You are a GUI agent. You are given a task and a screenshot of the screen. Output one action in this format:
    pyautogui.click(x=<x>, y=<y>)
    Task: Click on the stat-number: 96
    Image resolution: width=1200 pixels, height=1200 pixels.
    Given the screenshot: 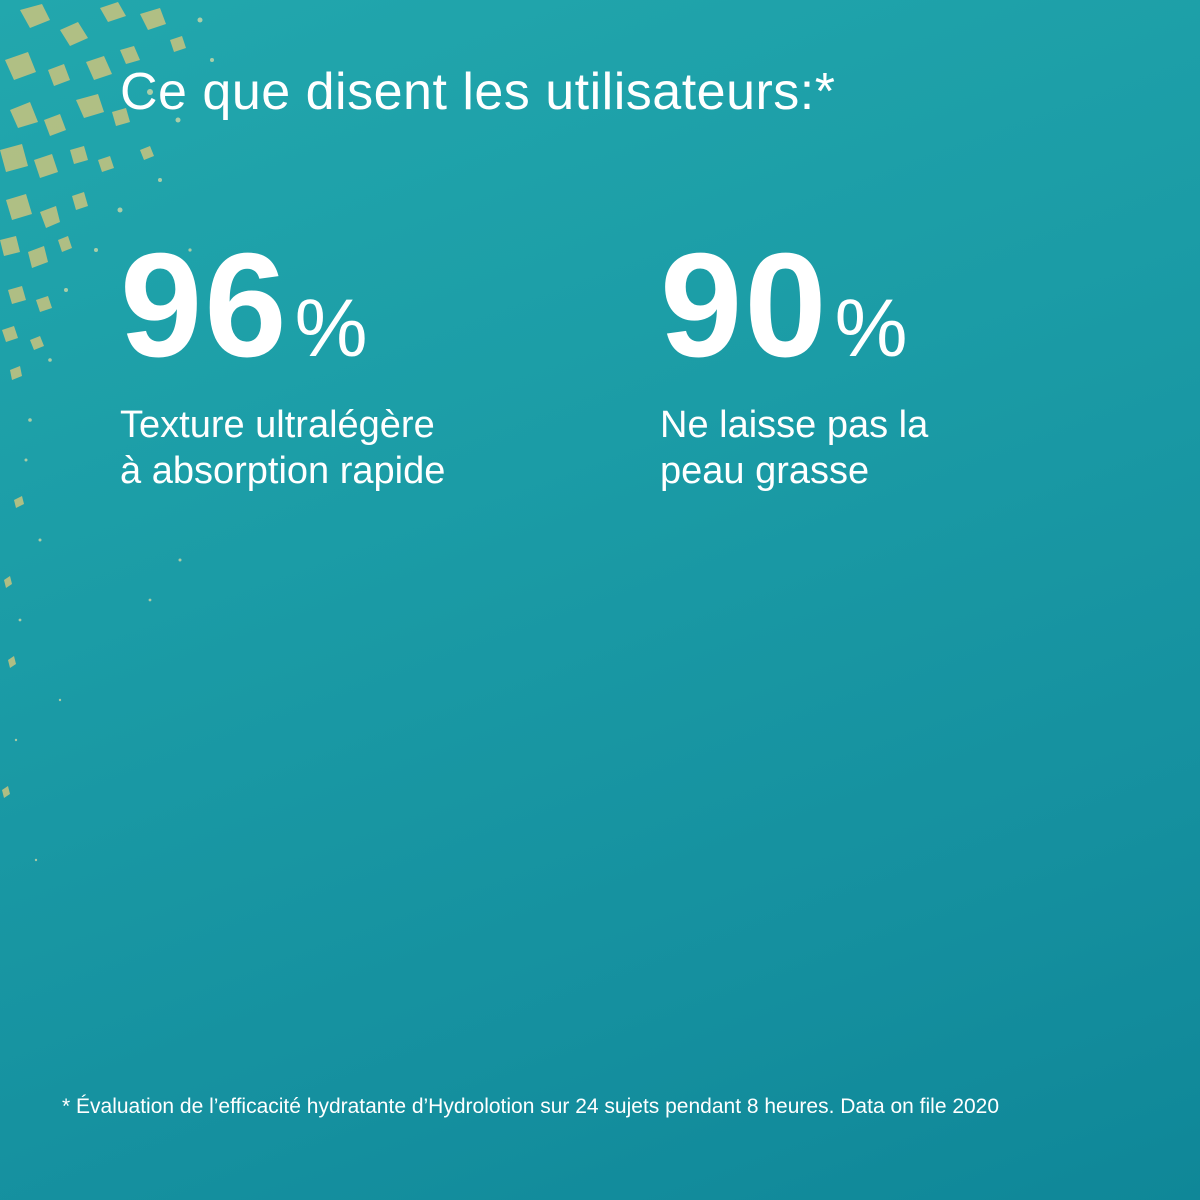 What is the action you would take?
    pyautogui.click(x=204, y=305)
    